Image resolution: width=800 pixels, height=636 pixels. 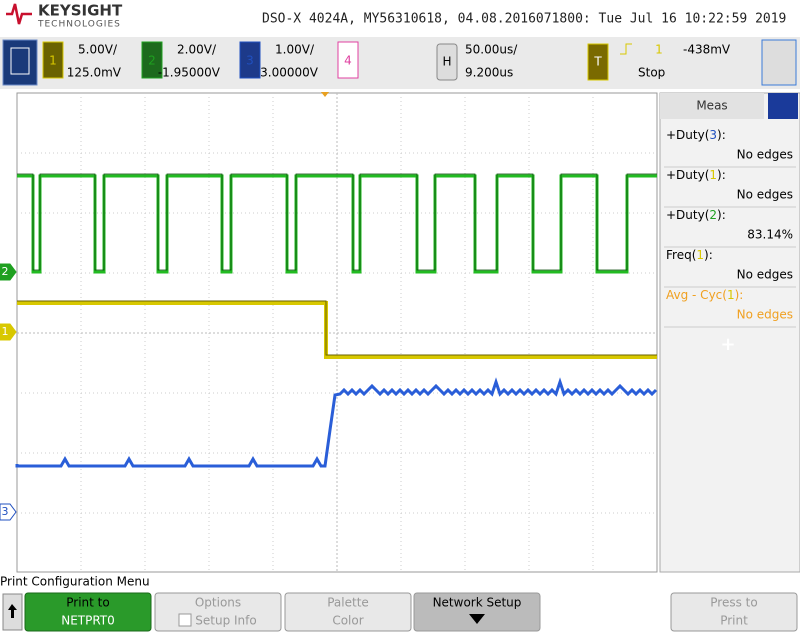 What do you see at coordinates (713, 215) in the screenshot?
I see `meas-channel: 2` at bounding box center [713, 215].